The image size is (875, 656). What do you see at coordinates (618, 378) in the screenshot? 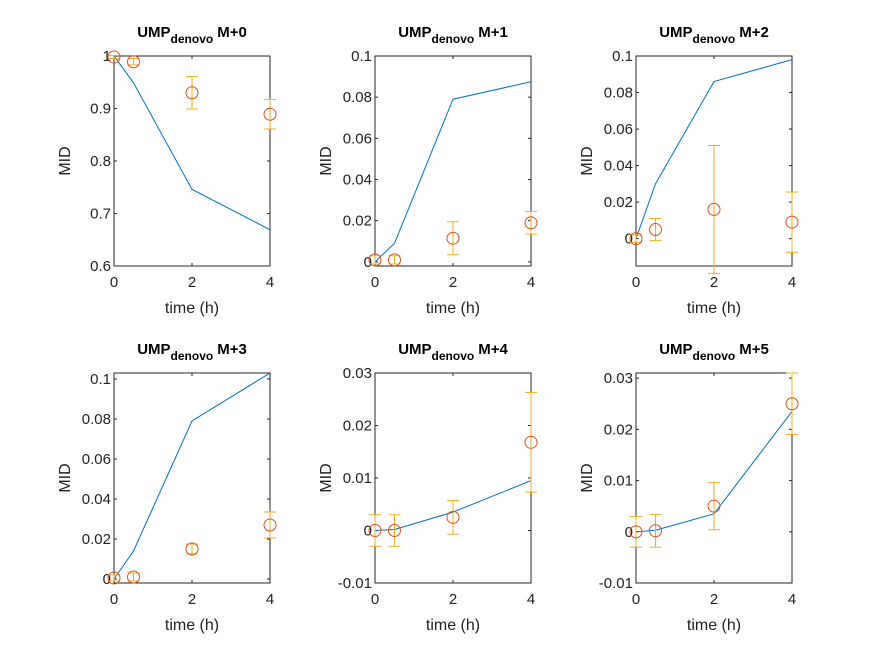
I see `y-tick-label: 0.03` at bounding box center [618, 378].